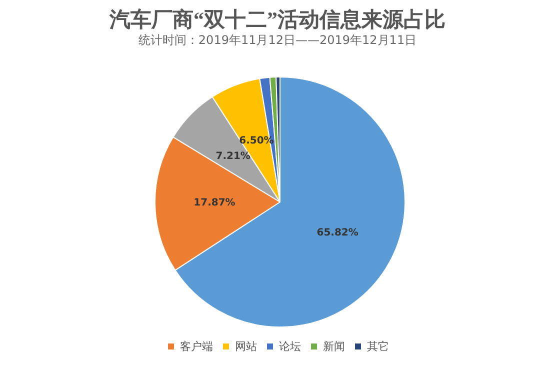  Describe the element at coordinates (277, 40) in the screenshot. I see `chart-subtitle: 统计时间：2019年11月12日——2019年12月11日` at that location.